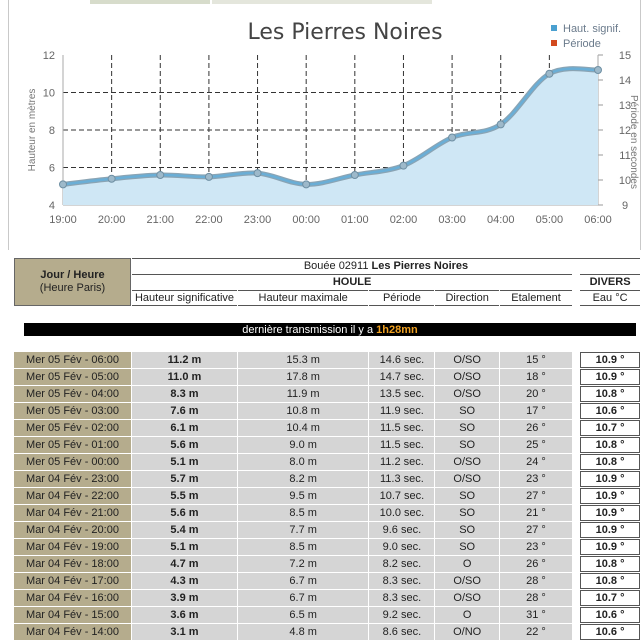  Describe the element at coordinates (536, 428) in the screenshot. I see `row-etalement: 26 °` at that location.